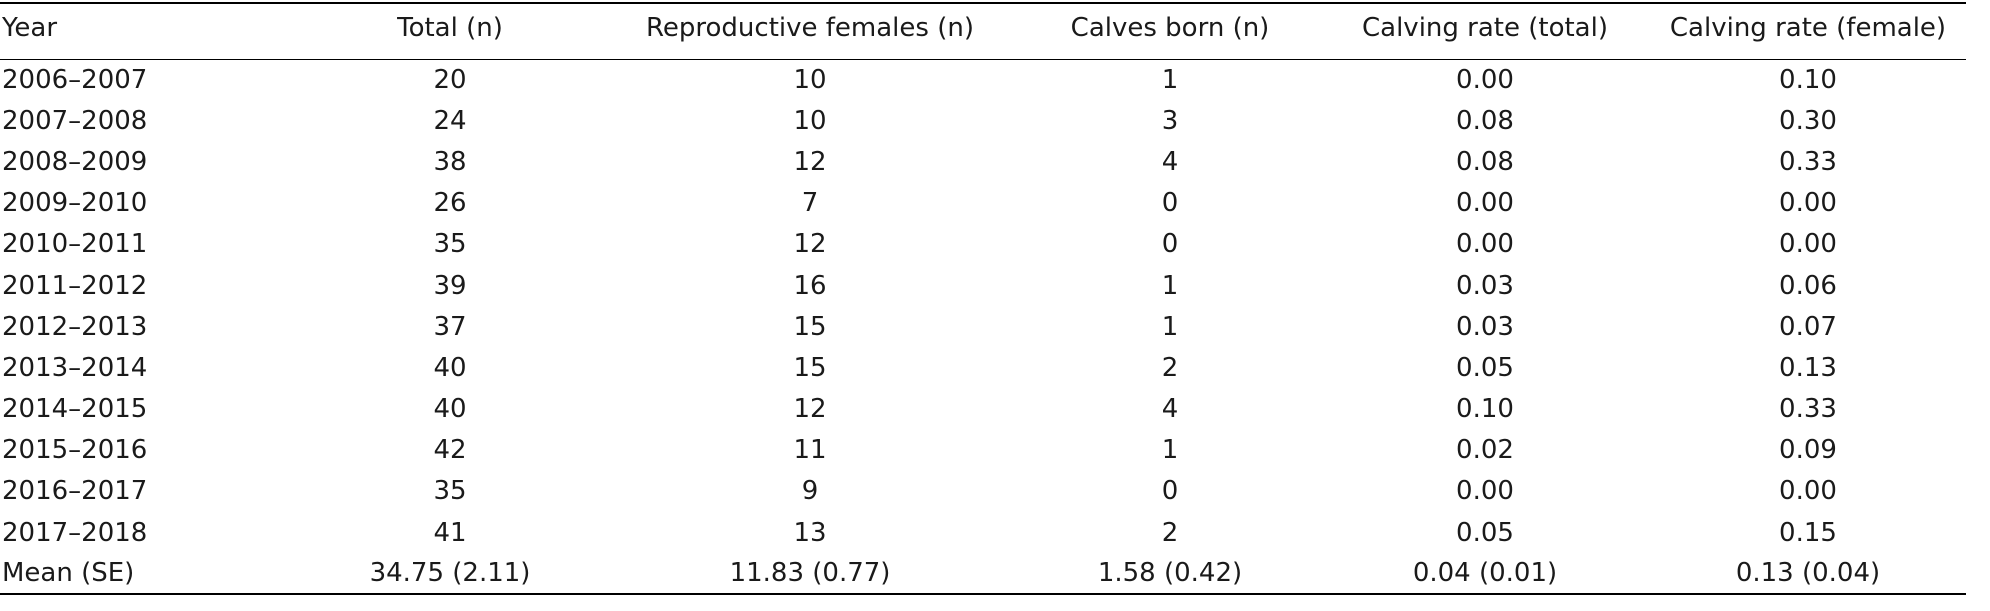 The image size is (1990, 611). Describe the element at coordinates (150, 31) in the screenshot. I see `header-year: Year` at that location.